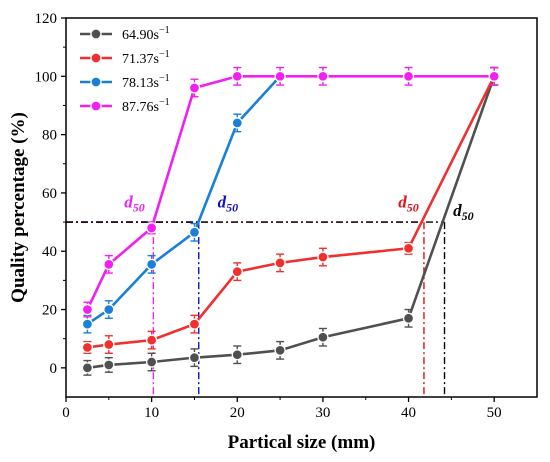  Describe the element at coordinates (237, 413) in the screenshot. I see `x-tick-label: 20` at that location.